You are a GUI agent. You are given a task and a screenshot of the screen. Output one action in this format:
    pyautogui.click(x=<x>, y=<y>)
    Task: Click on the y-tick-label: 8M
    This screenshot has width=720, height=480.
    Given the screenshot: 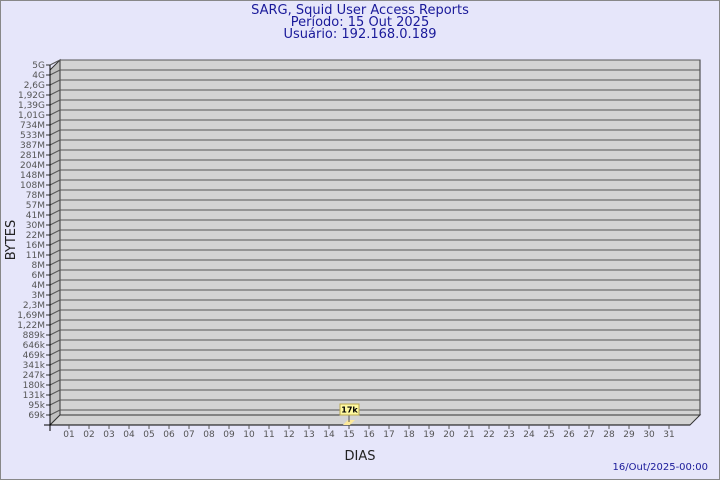 What is the action you would take?
    pyautogui.click(x=39, y=266)
    